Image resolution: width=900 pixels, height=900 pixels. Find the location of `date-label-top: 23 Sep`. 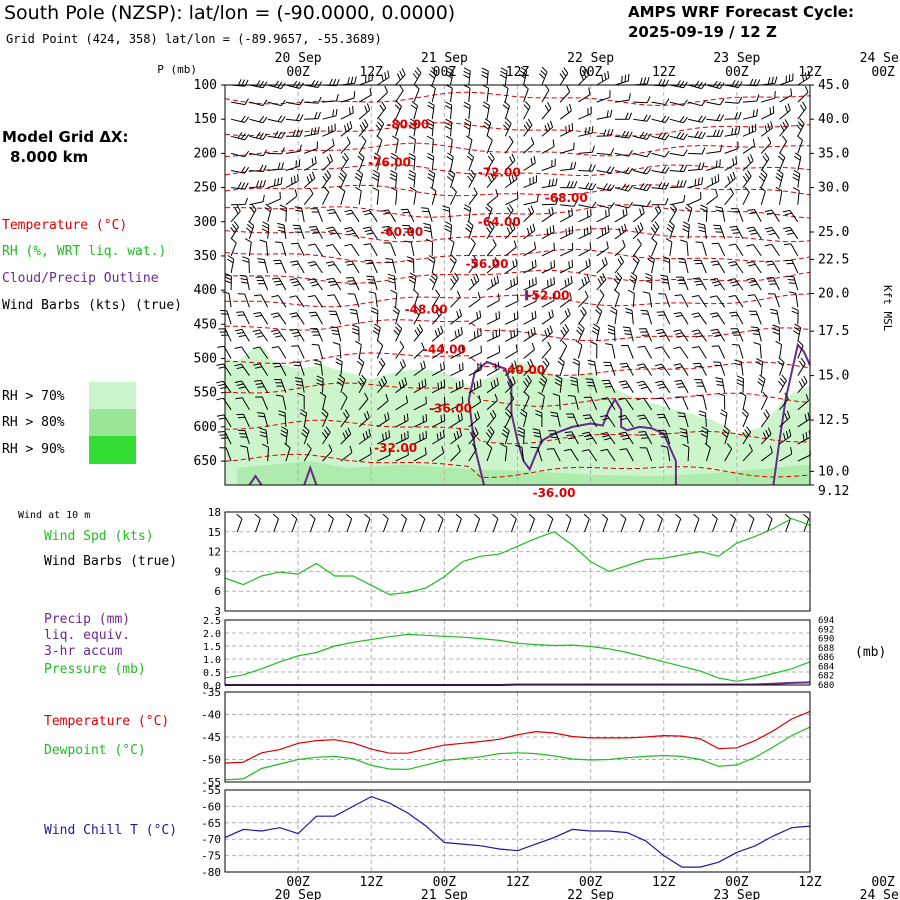

date-label-top: 23 Sep is located at coordinates (736, 58).